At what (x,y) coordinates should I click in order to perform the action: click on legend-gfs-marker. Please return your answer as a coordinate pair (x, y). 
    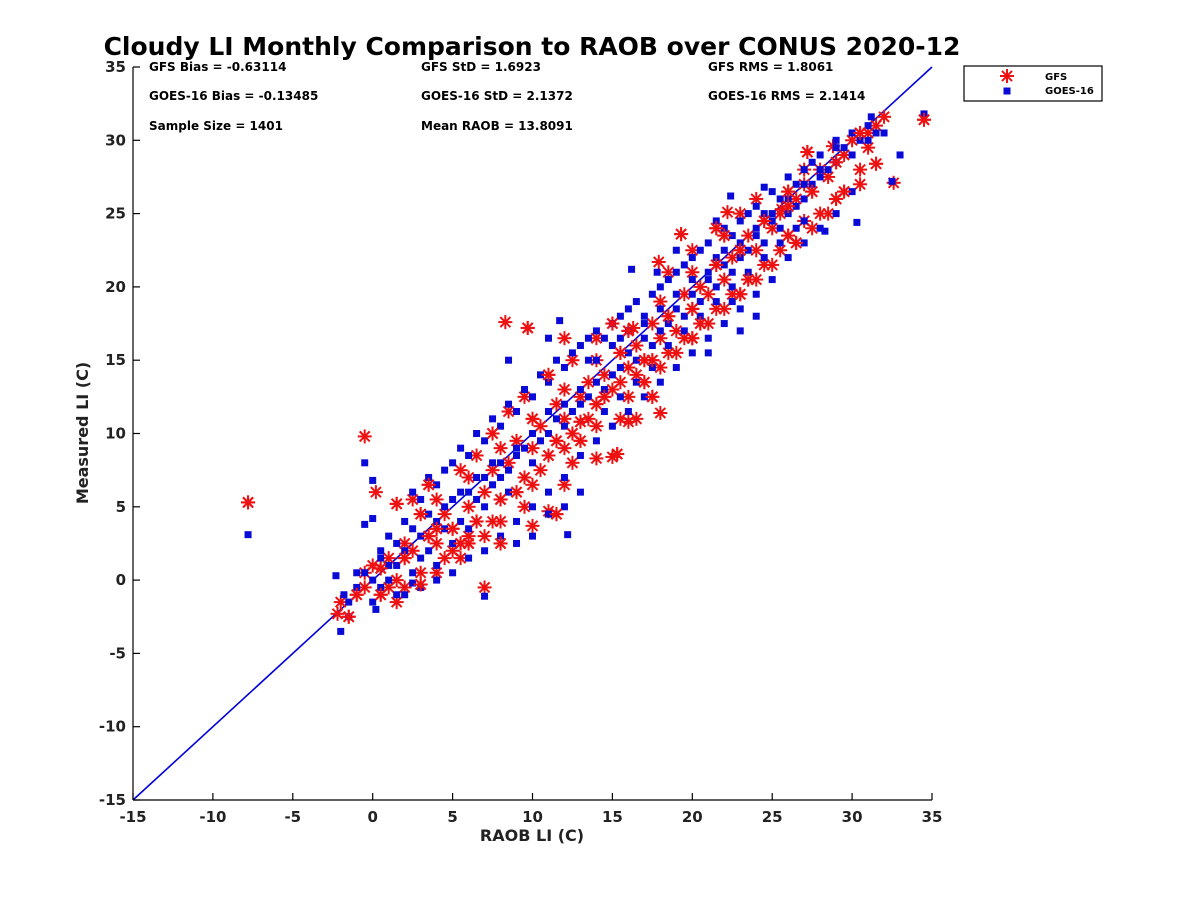
    Looking at the image, I should click on (1007, 76).